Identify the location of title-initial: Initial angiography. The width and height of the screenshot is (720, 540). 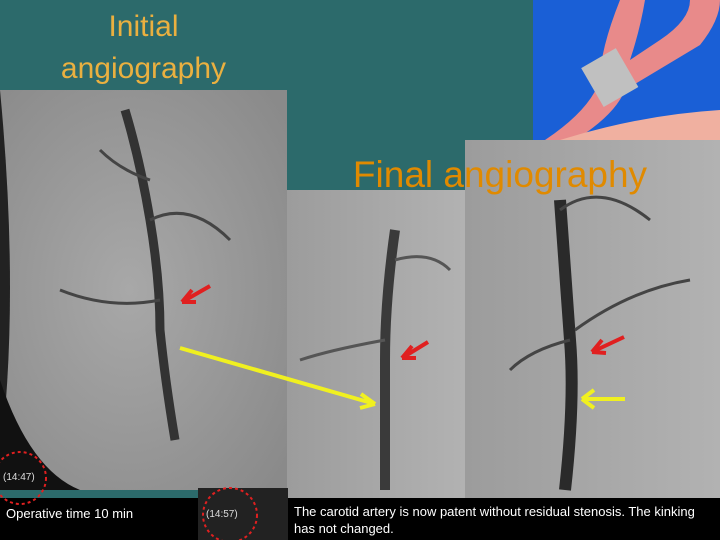
(143, 48).